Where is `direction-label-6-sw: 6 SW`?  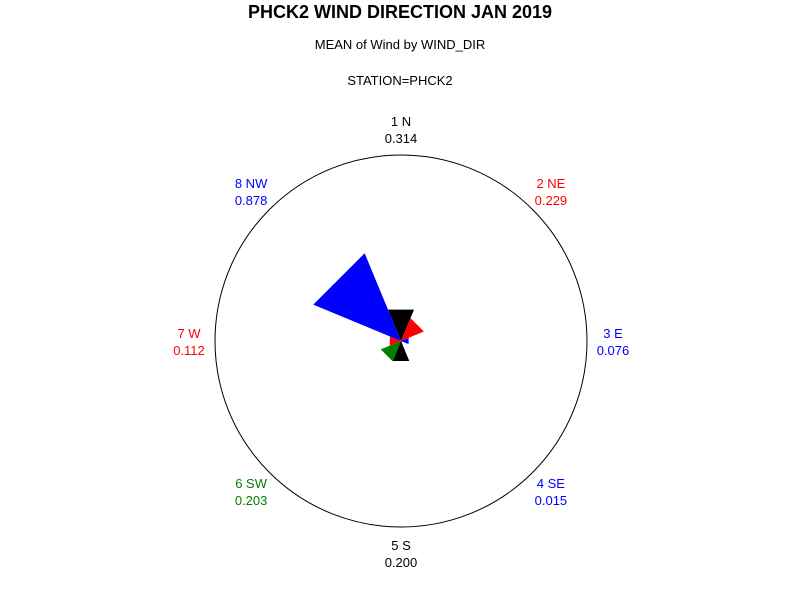
direction-label-6-sw: 6 SW is located at coordinates (251, 483).